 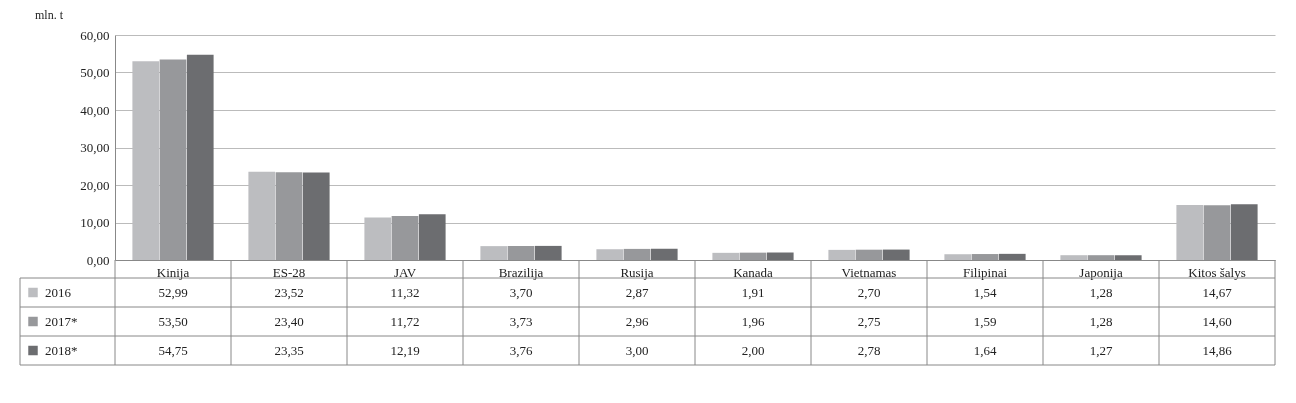 I want to click on data-label: 1,91, so click(x=753, y=292).